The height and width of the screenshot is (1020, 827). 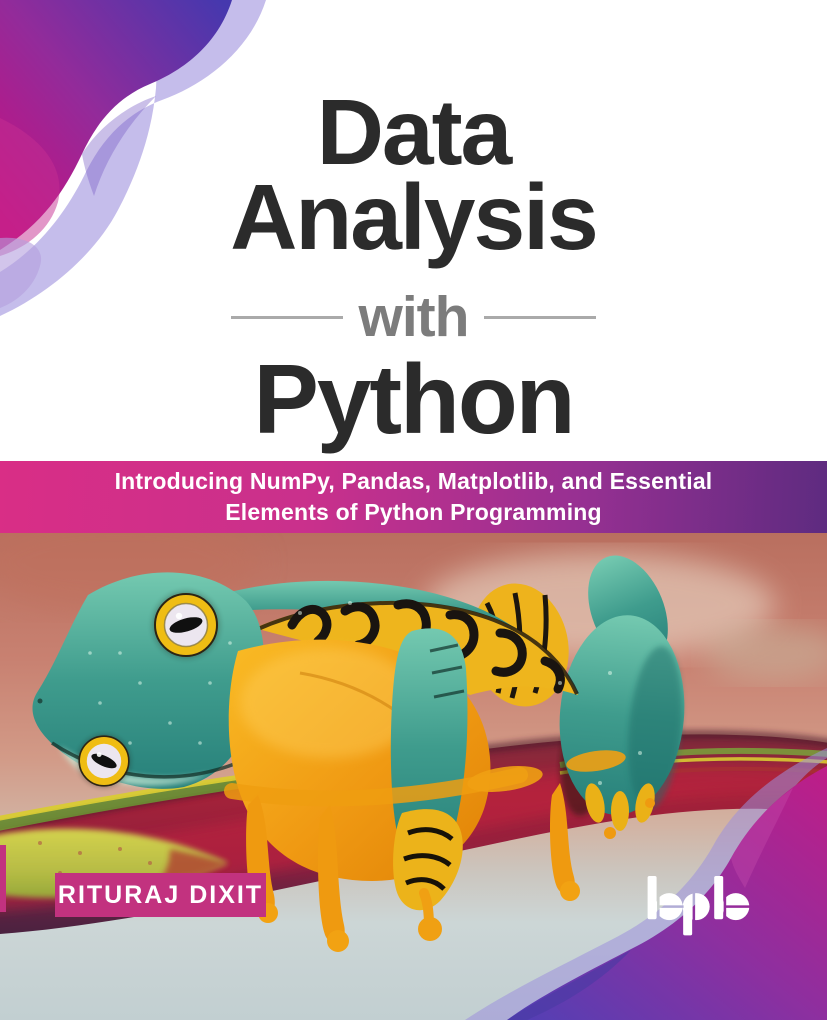 I want to click on connector-rule-left, so click(x=286, y=317).